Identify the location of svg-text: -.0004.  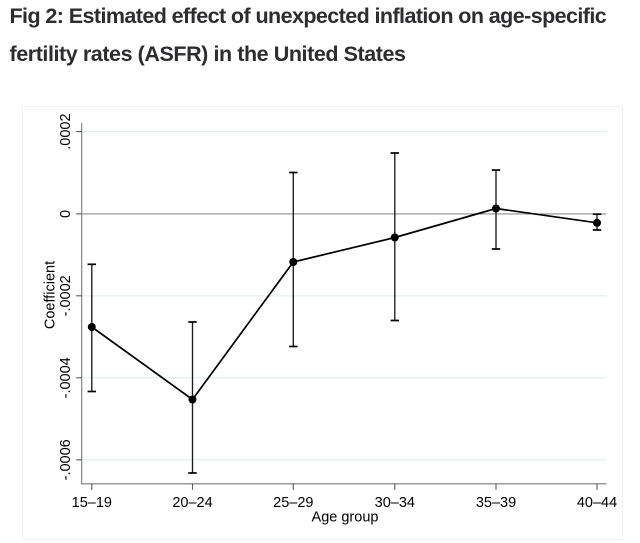
(66, 377).